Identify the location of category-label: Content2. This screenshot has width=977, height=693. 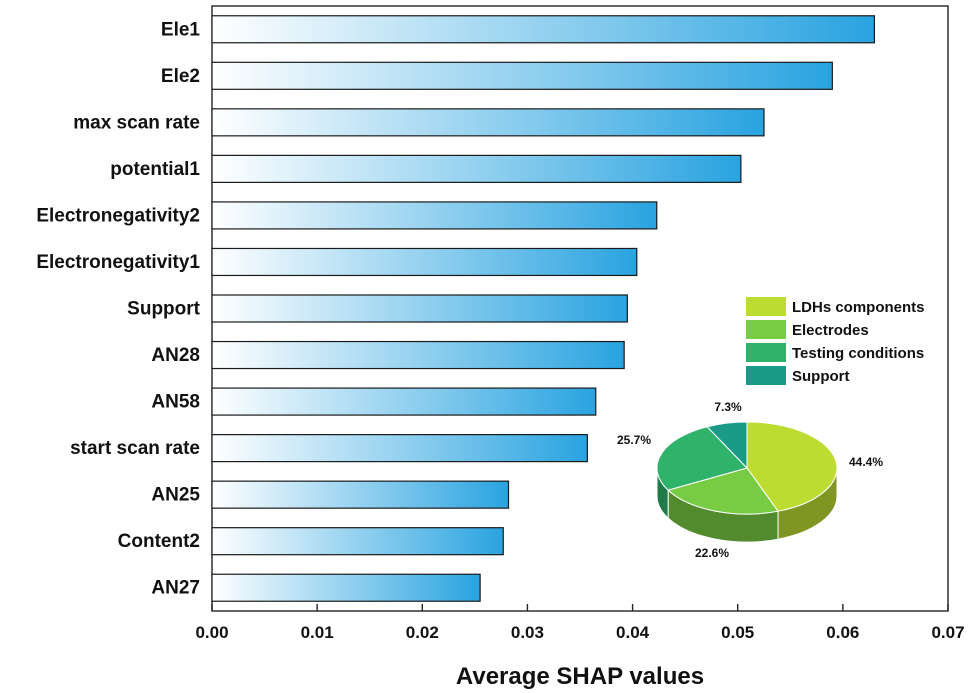
(159, 541).